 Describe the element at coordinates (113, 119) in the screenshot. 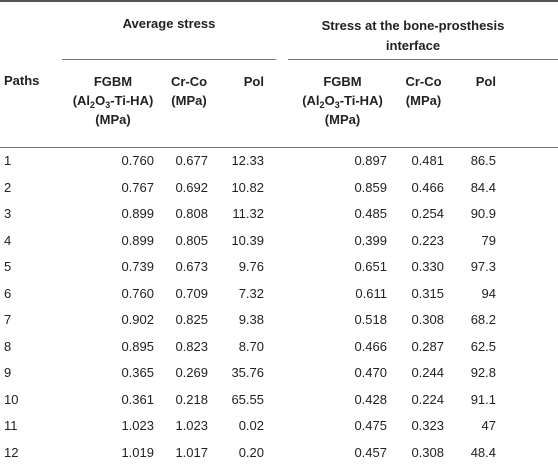

I see `fgbm-unit: (MPa)` at that location.